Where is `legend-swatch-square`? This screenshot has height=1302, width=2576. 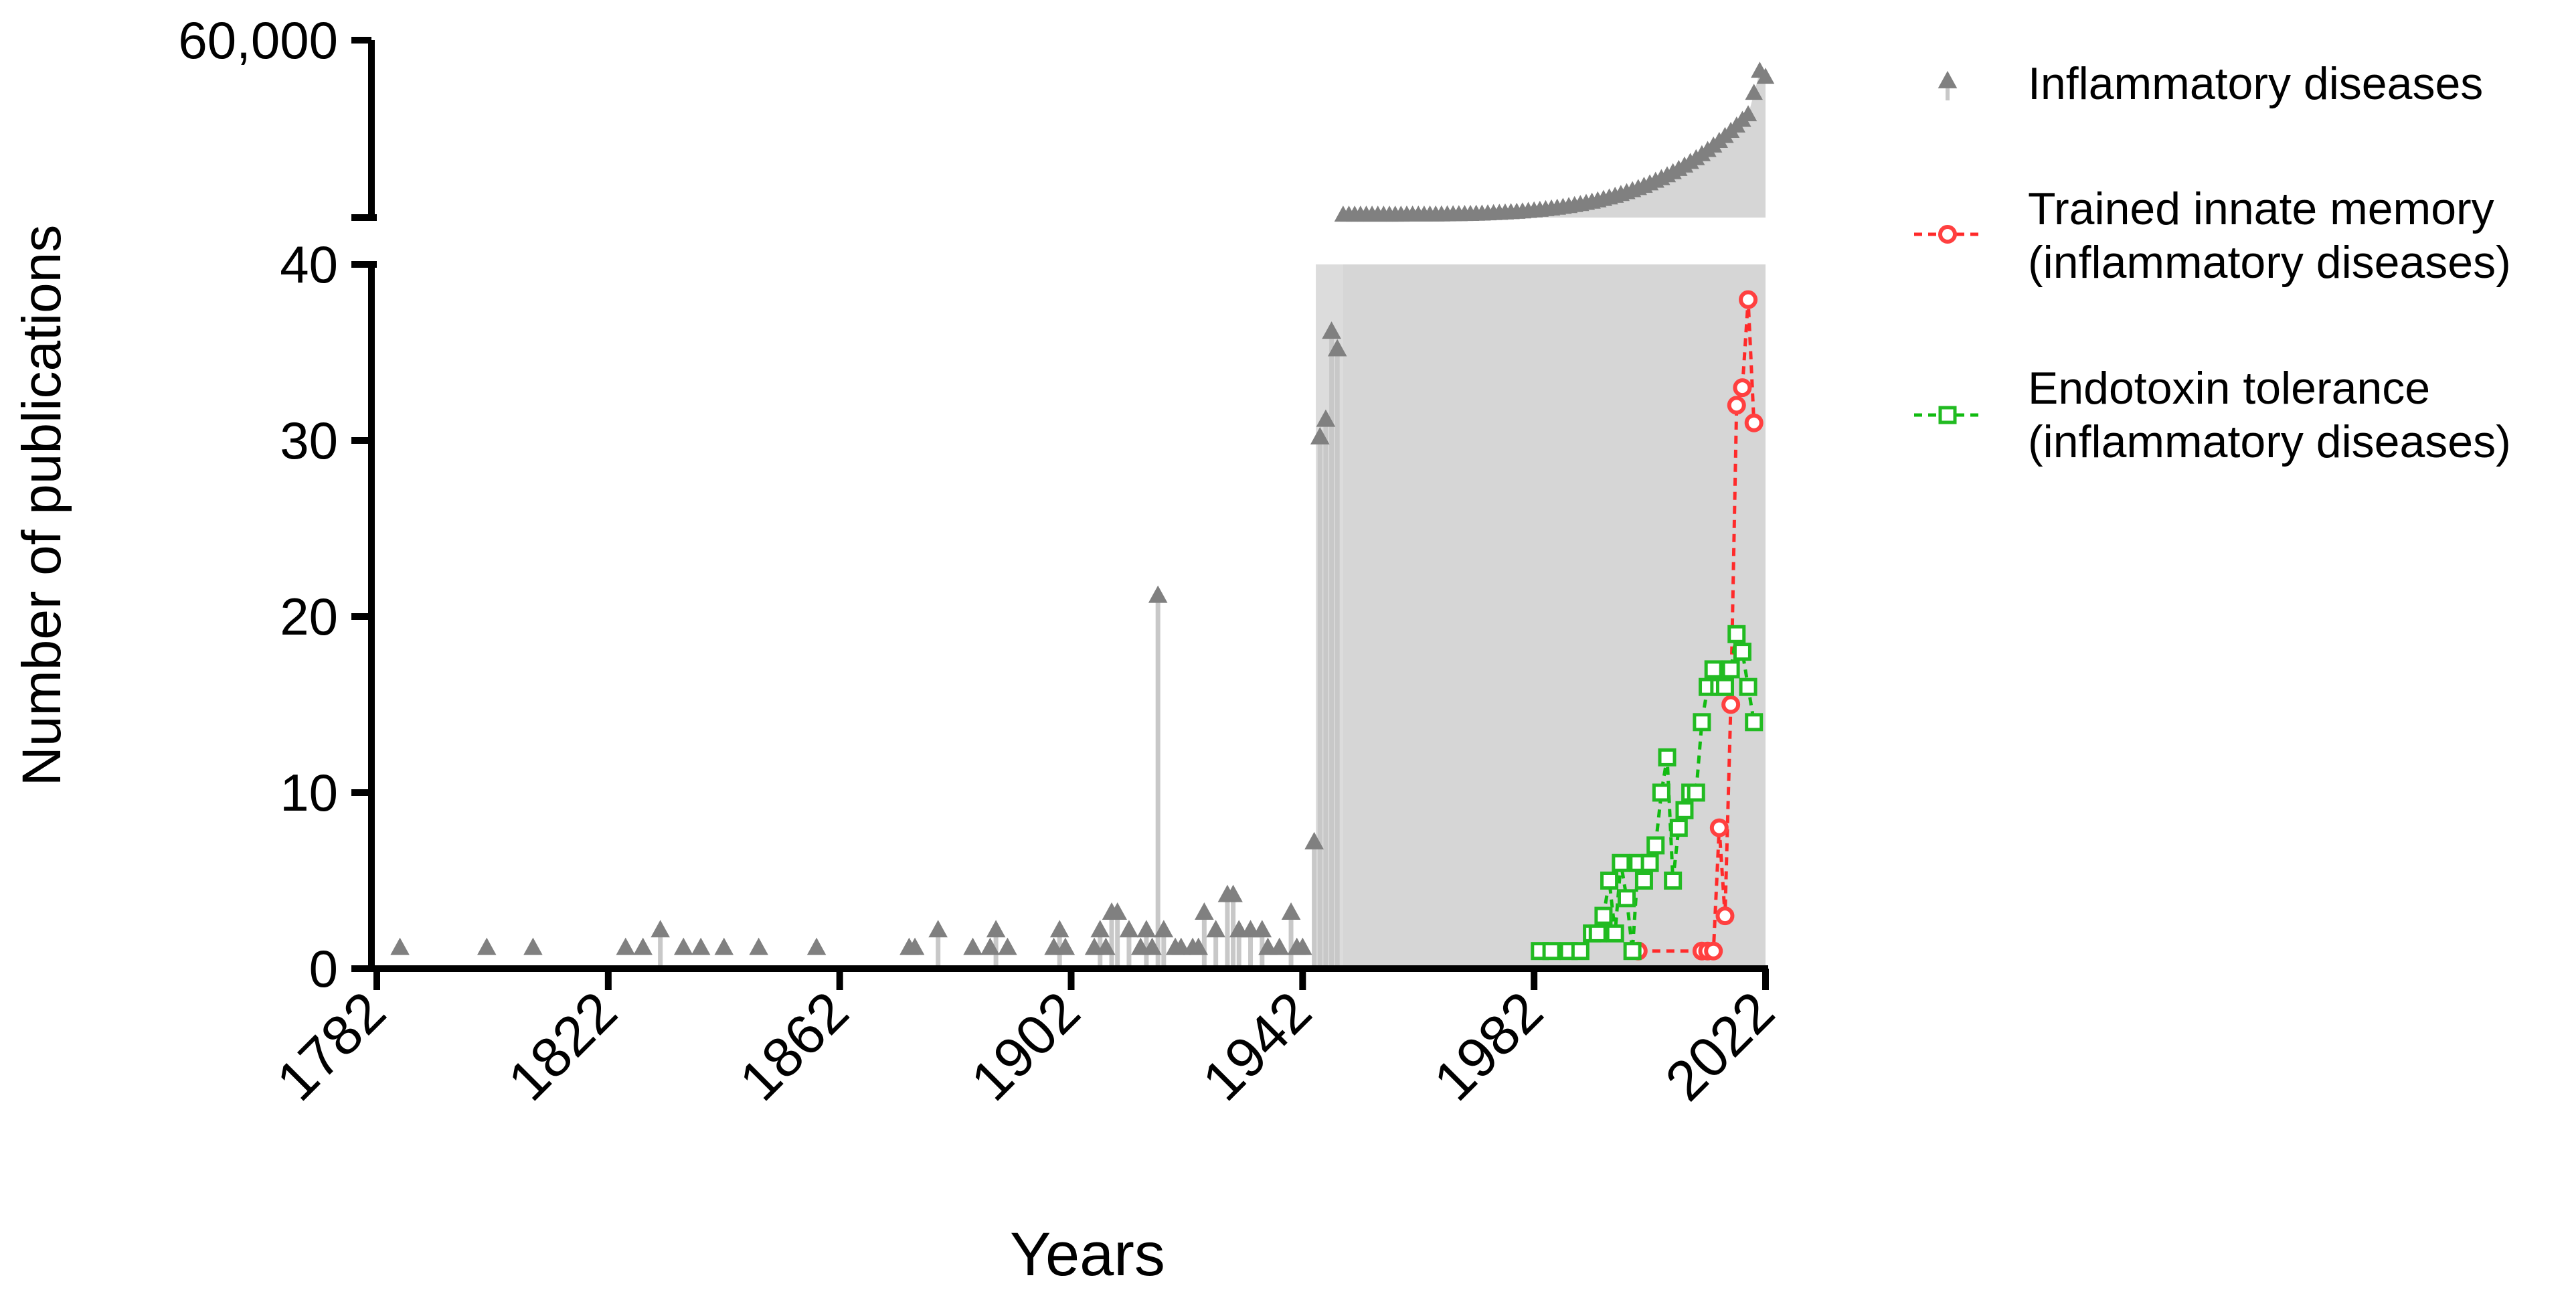 legend-swatch-square is located at coordinates (1947, 415).